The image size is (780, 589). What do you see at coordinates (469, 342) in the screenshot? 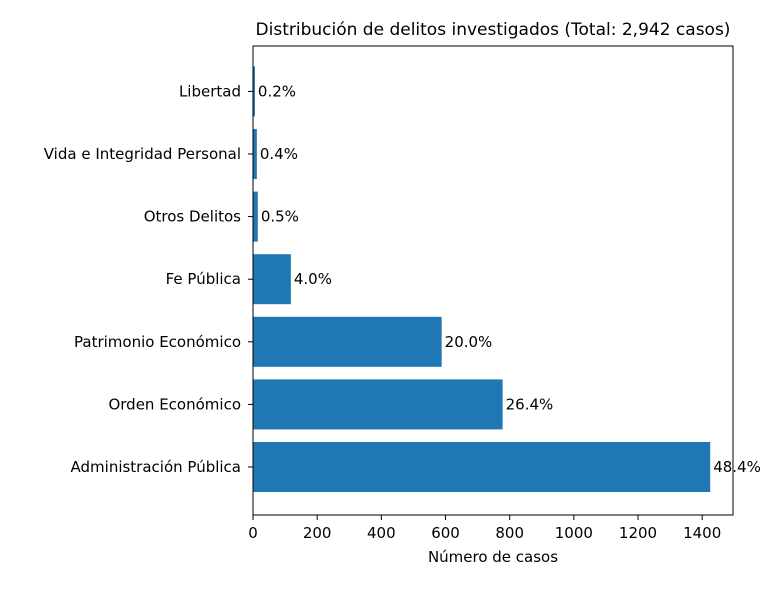
I see `data-label: 20.0%` at bounding box center [469, 342].